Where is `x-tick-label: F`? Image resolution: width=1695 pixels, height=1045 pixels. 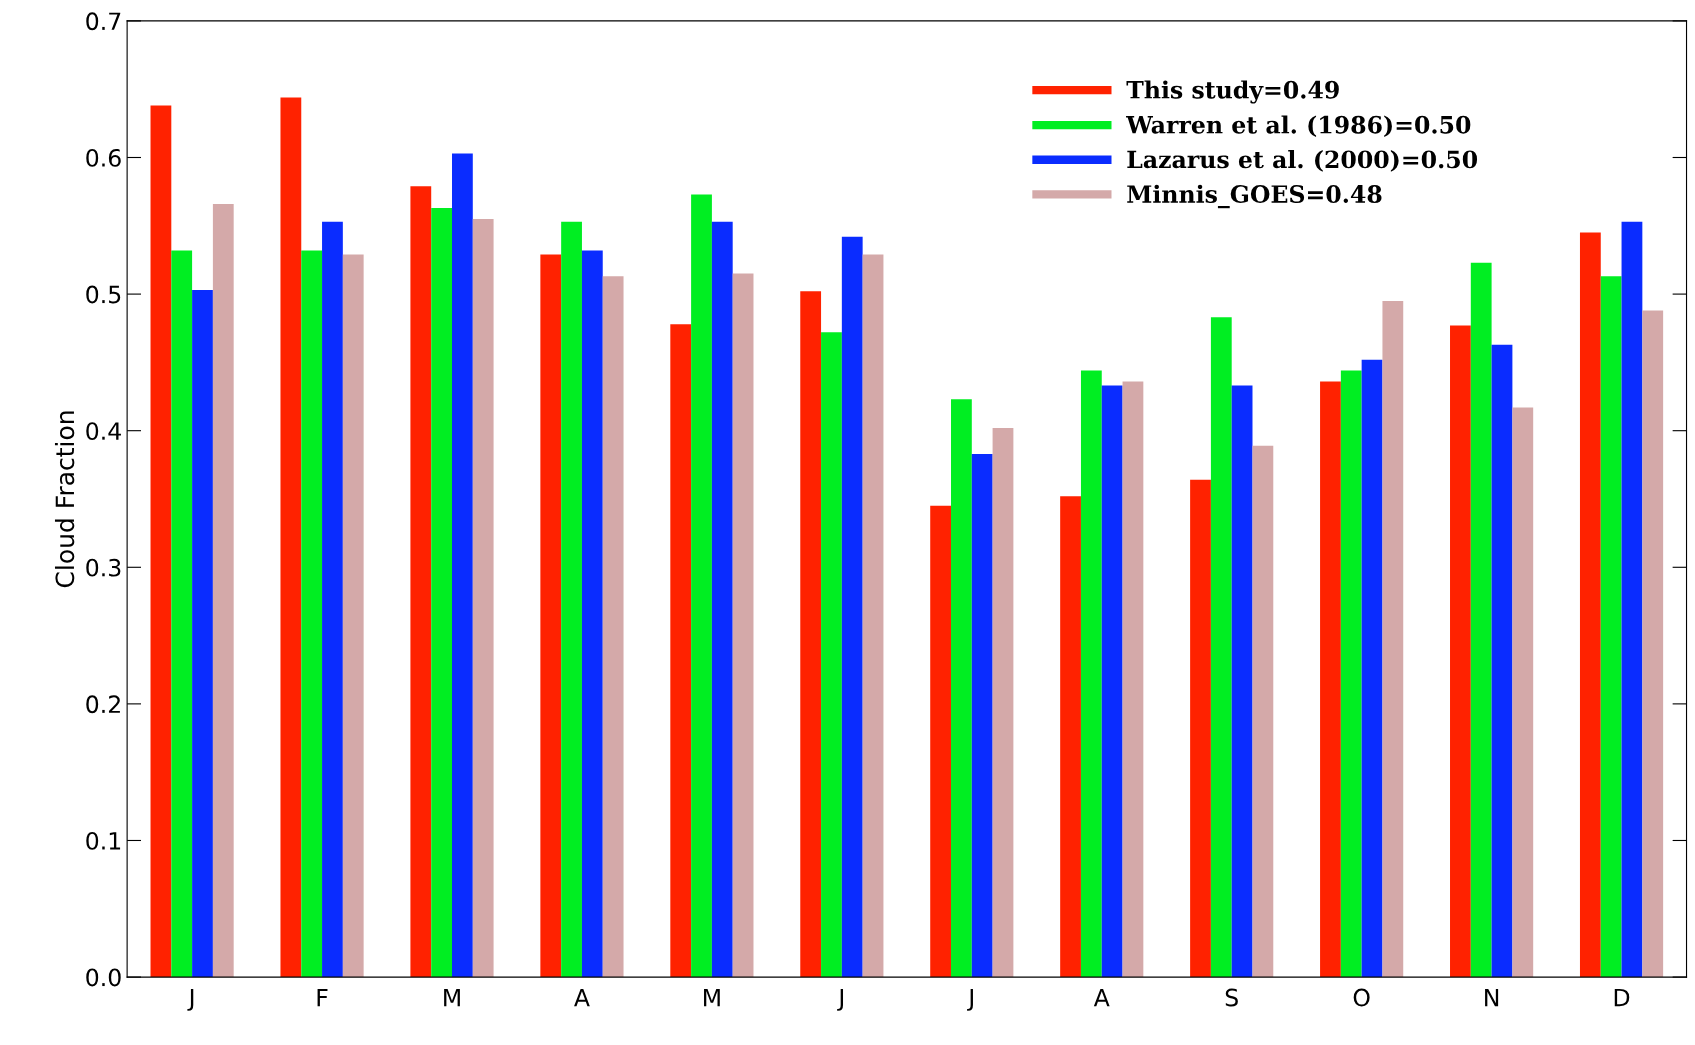 x-tick-label: F is located at coordinates (322, 997).